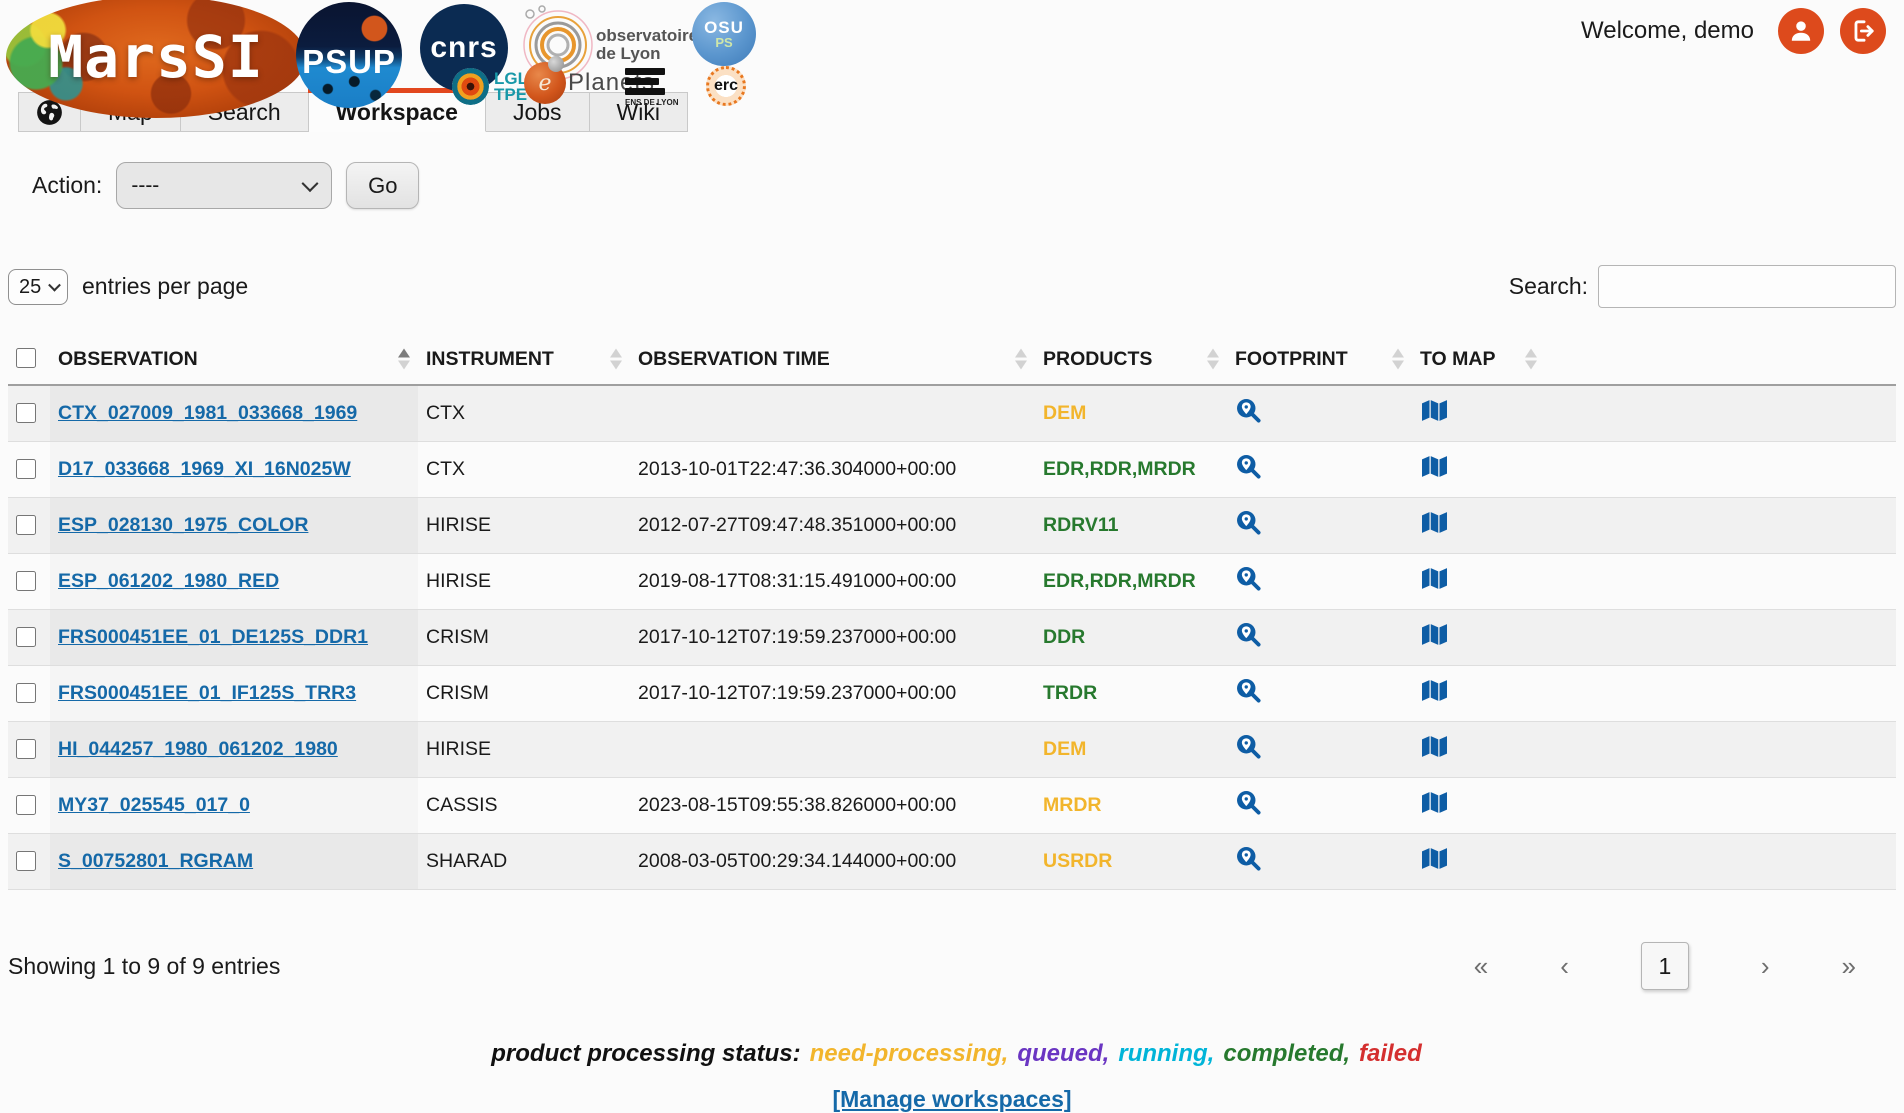 This screenshot has width=1904, height=1113. I want to click on main-nav: Map Search Workspace Jobs Wiki, so click(961, 110).